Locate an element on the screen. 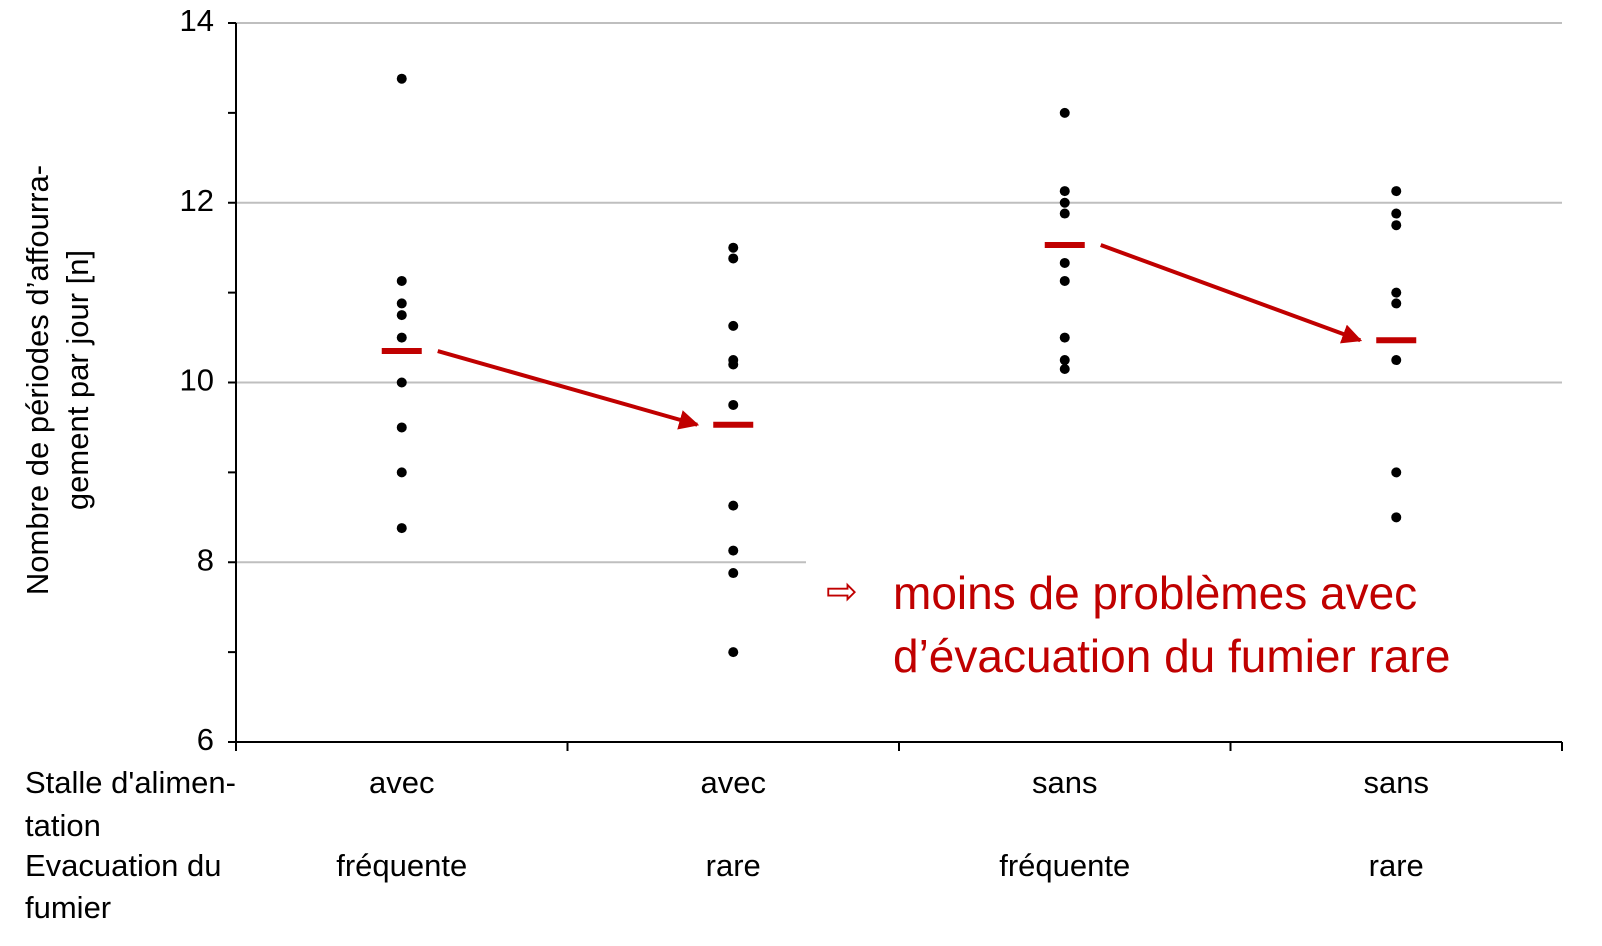  x-level-name: fumier is located at coordinates (68, 907).